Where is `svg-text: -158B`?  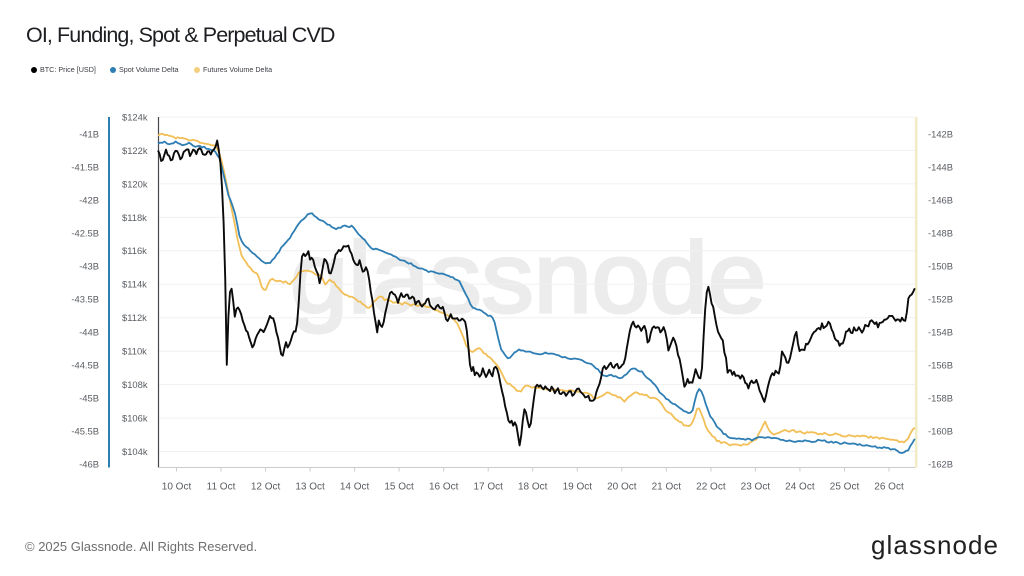
svg-text: -158B is located at coordinates (940, 397).